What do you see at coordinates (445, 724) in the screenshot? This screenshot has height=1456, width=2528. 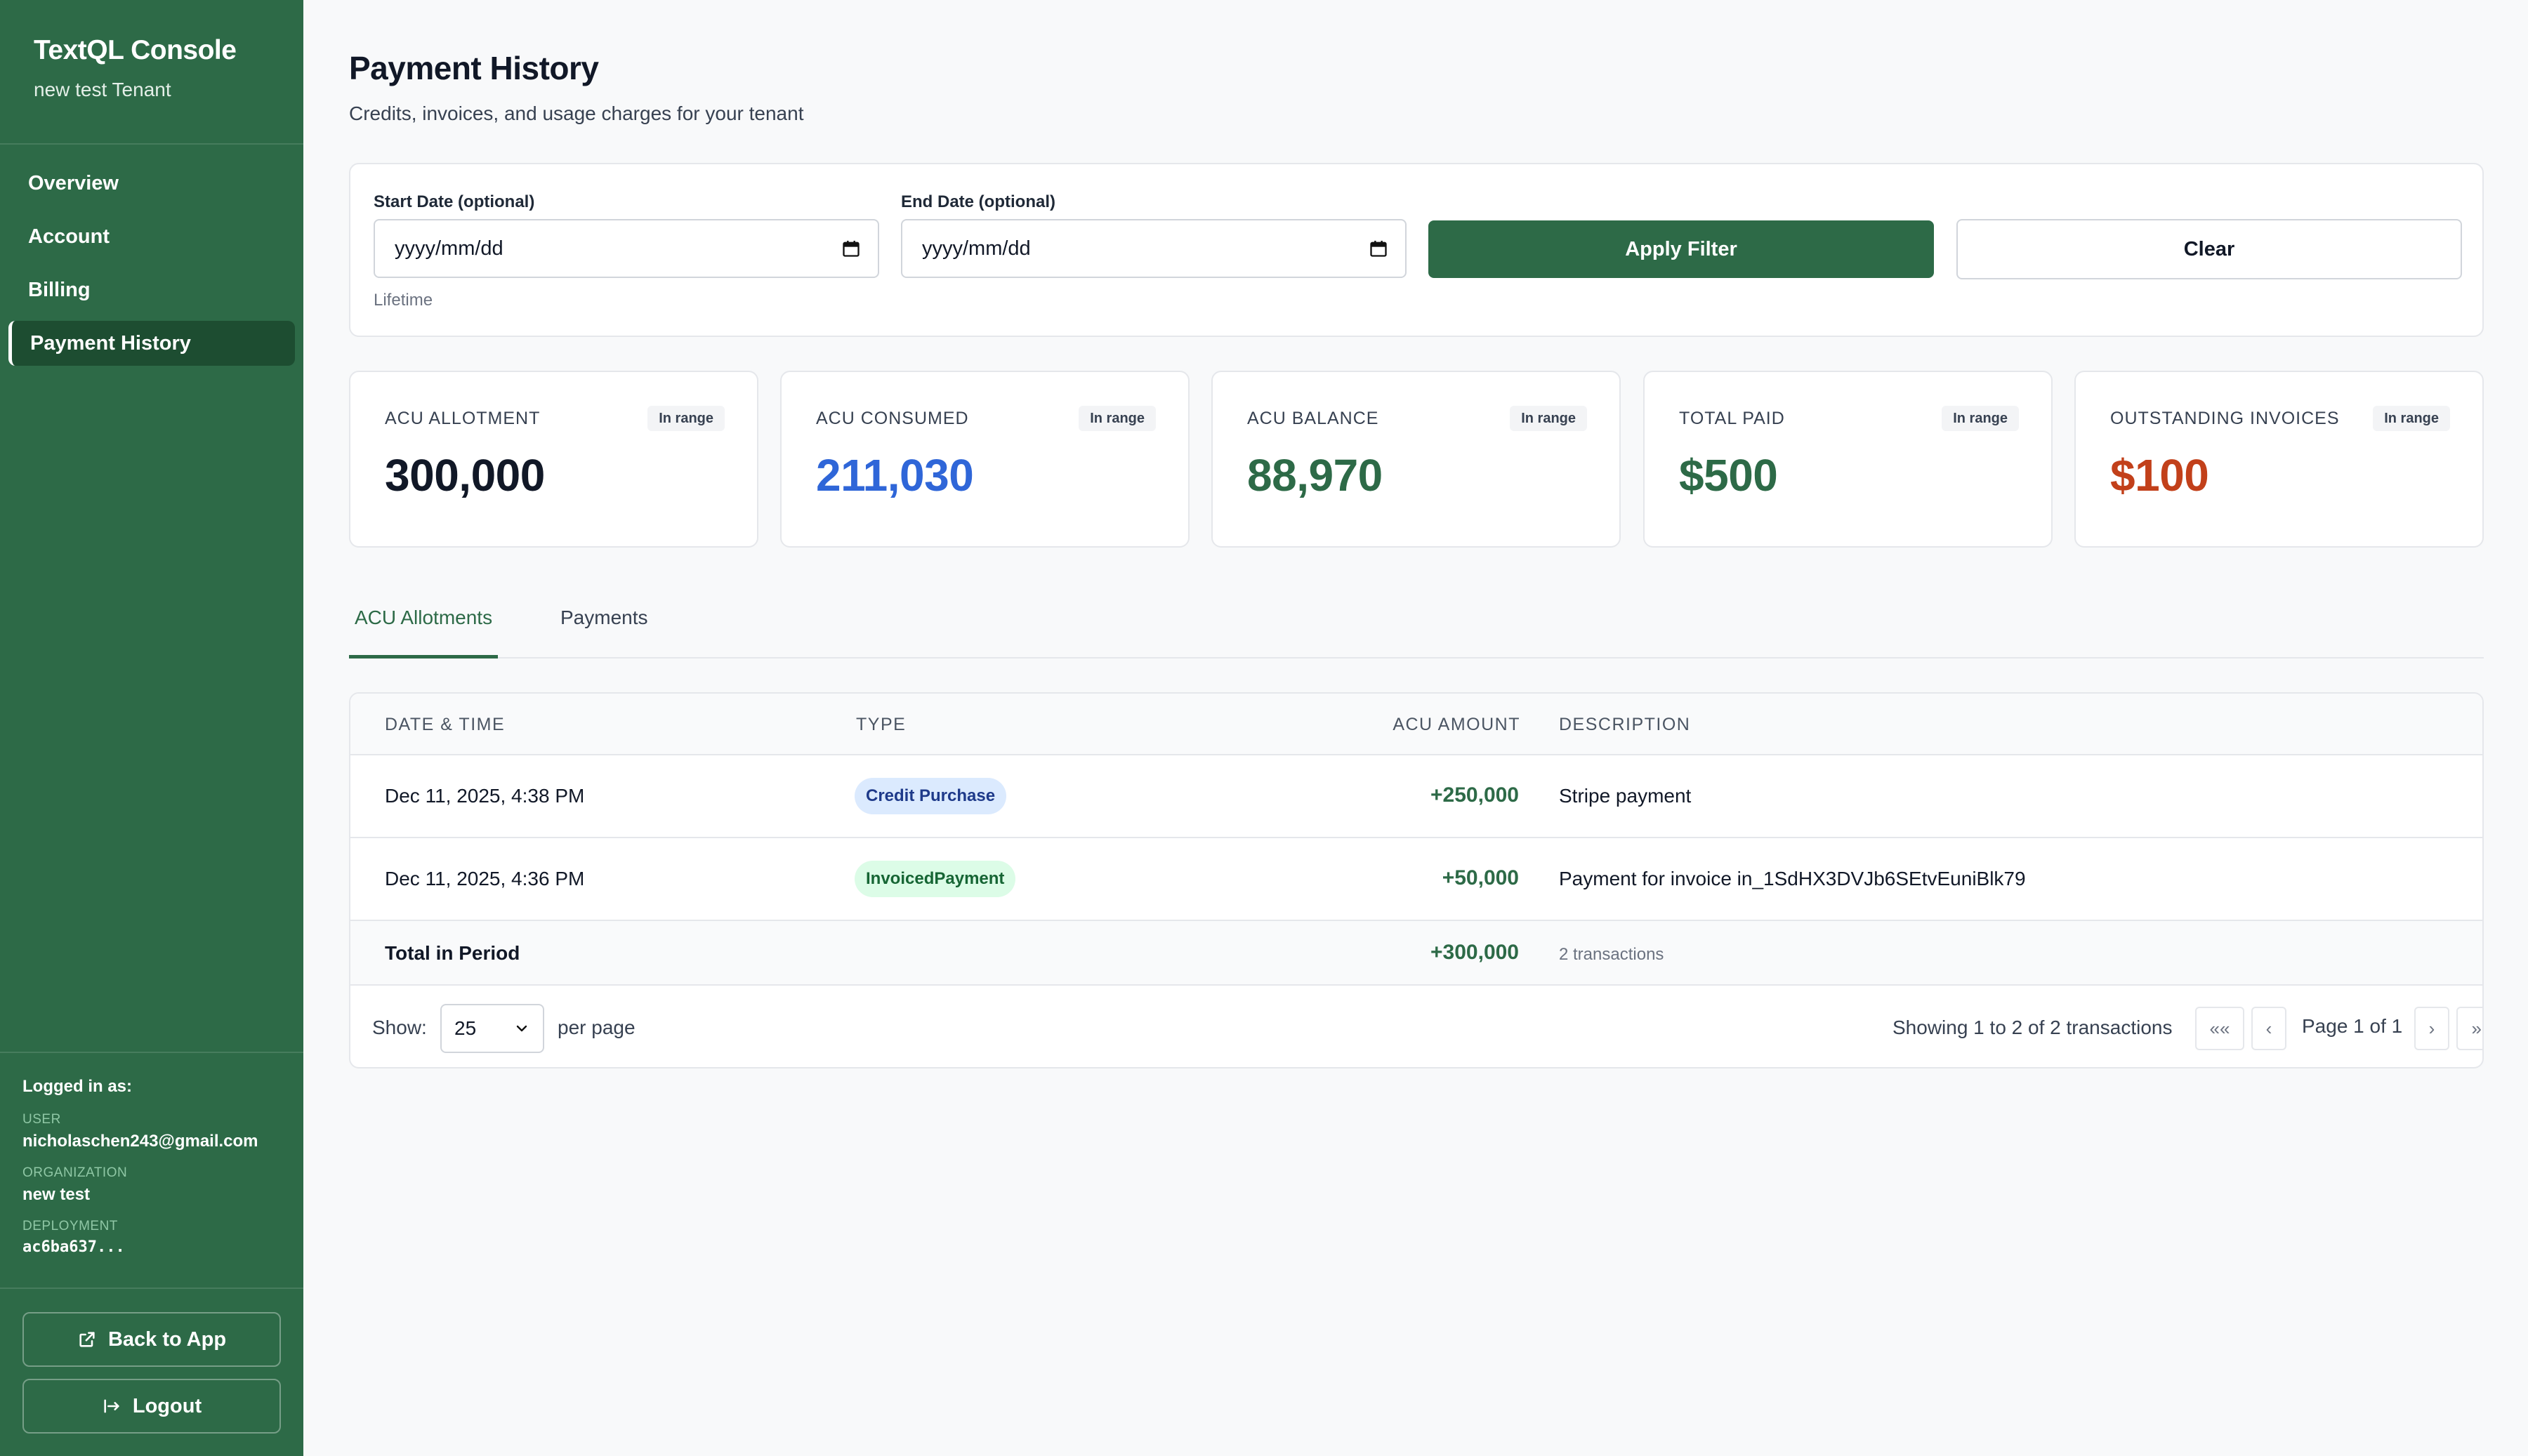 I see `column-header-date: DATE & TIME` at bounding box center [445, 724].